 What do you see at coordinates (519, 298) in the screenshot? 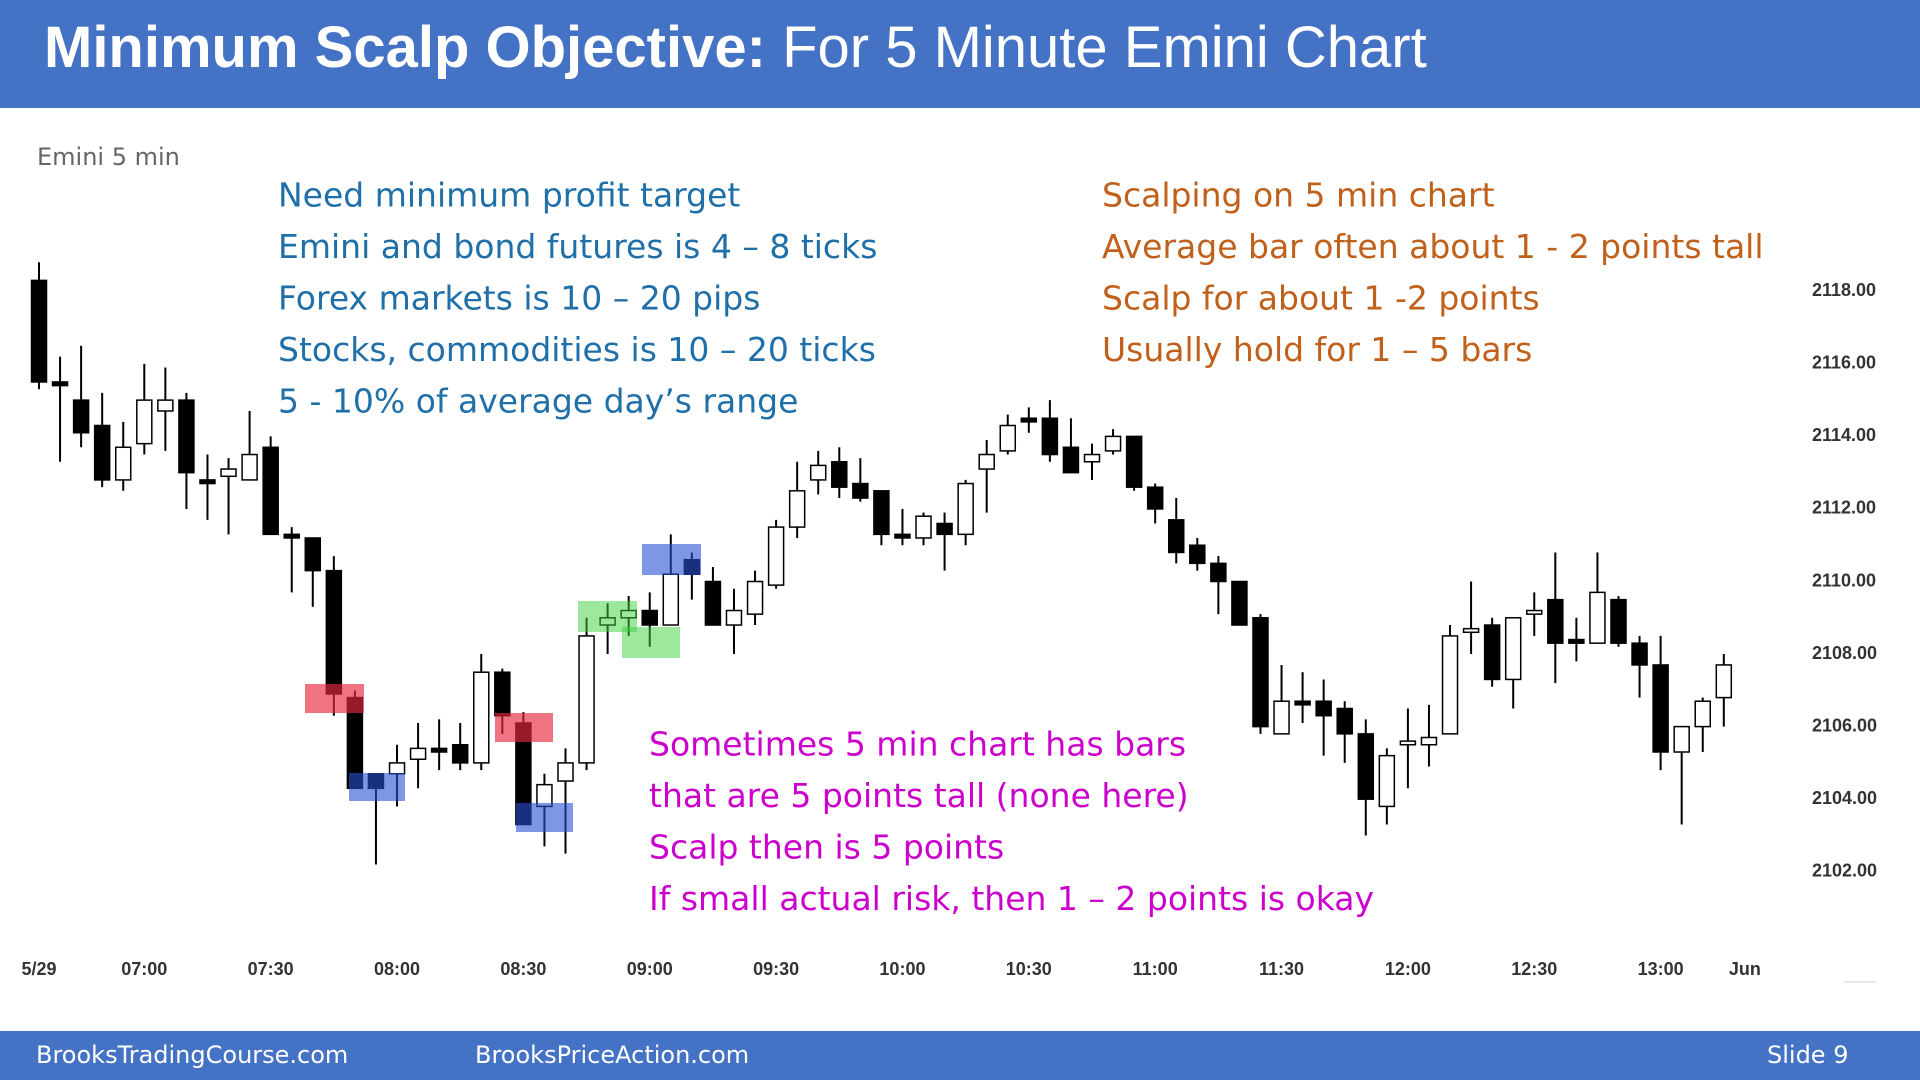
I see `annotation: Forex markets is 10 – 20 pips` at bounding box center [519, 298].